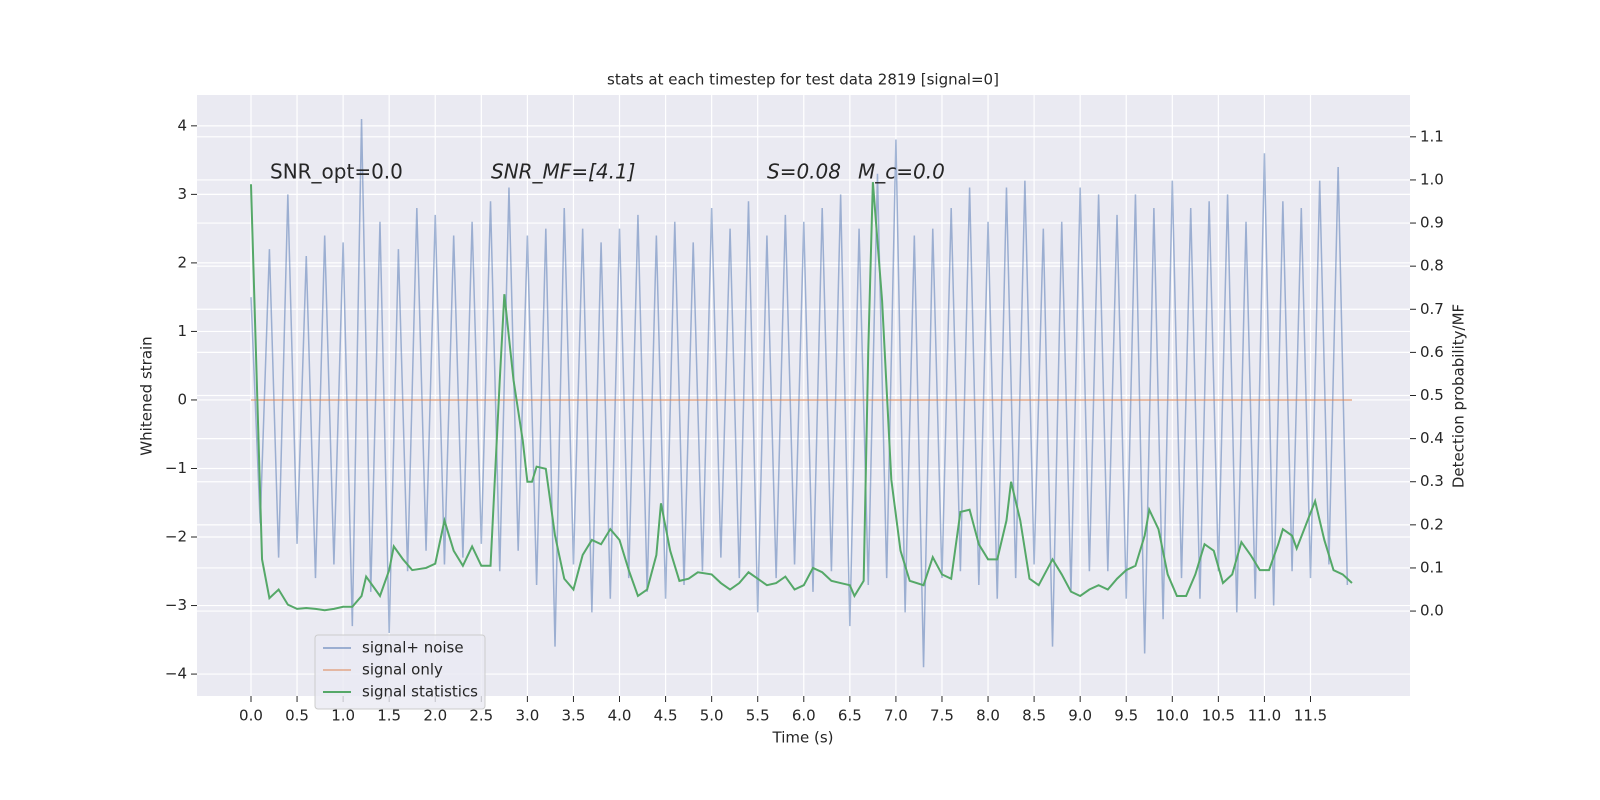 This screenshot has height=800, width=1600. What do you see at coordinates (1218, 716) in the screenshot?
I see `x-tick-label: 10.5` at bounding box center [1218, 716].